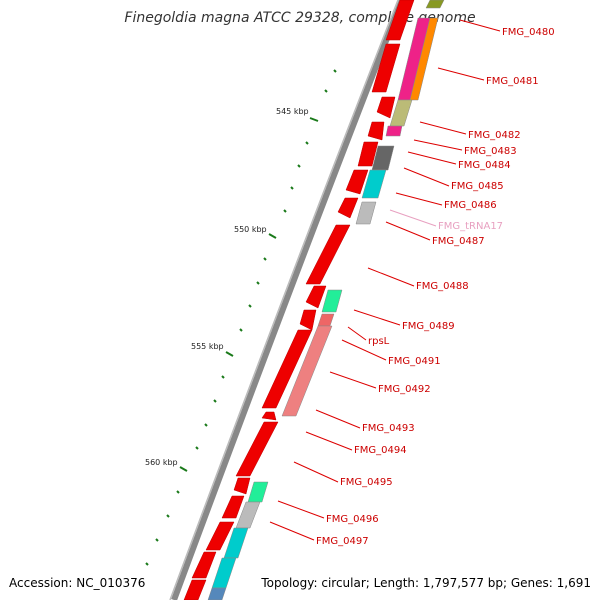 This screenshot has height=600, width=600. I want to click on feature-khaki, so click(401, 113).